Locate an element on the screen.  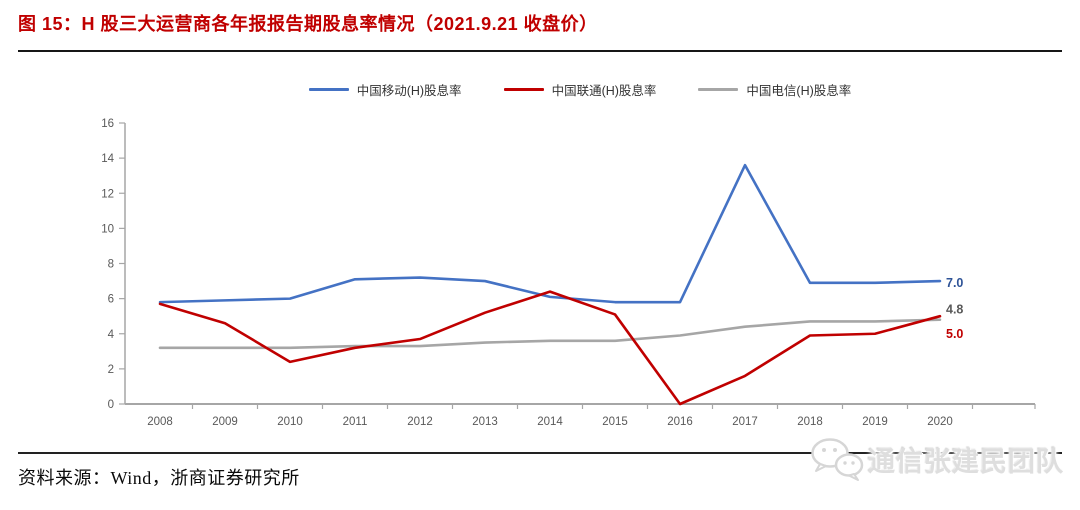
y-tick-label: 0 is located at coordinates (111, 405).